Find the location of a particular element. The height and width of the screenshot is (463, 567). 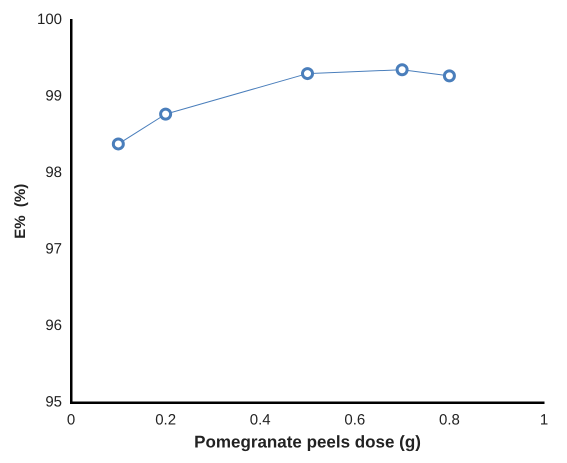

x-axis-title: Pomegranate peels dose (g) is located at coordinates (307, 442).